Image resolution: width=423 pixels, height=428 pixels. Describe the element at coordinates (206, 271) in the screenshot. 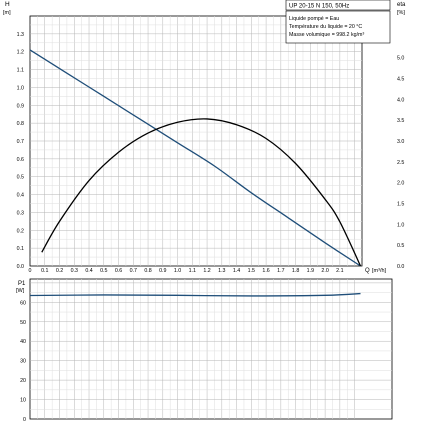

I see `x-tick-label: 1.2` at that location.